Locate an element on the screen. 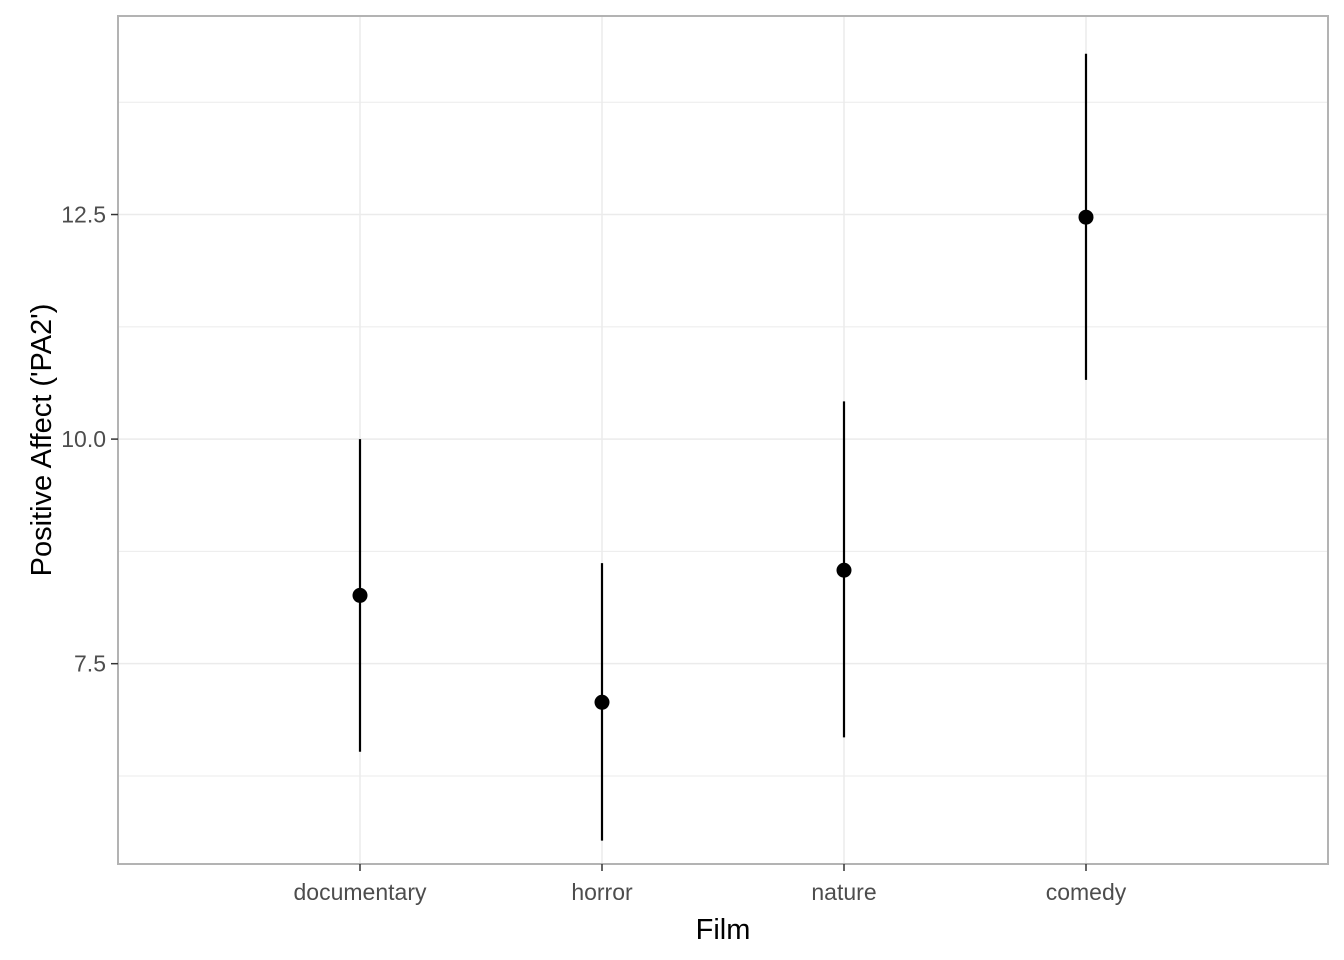 This screenshot has width=1344, height=960. x-tick-label-nature: nature is located at coordinates (843, 892).